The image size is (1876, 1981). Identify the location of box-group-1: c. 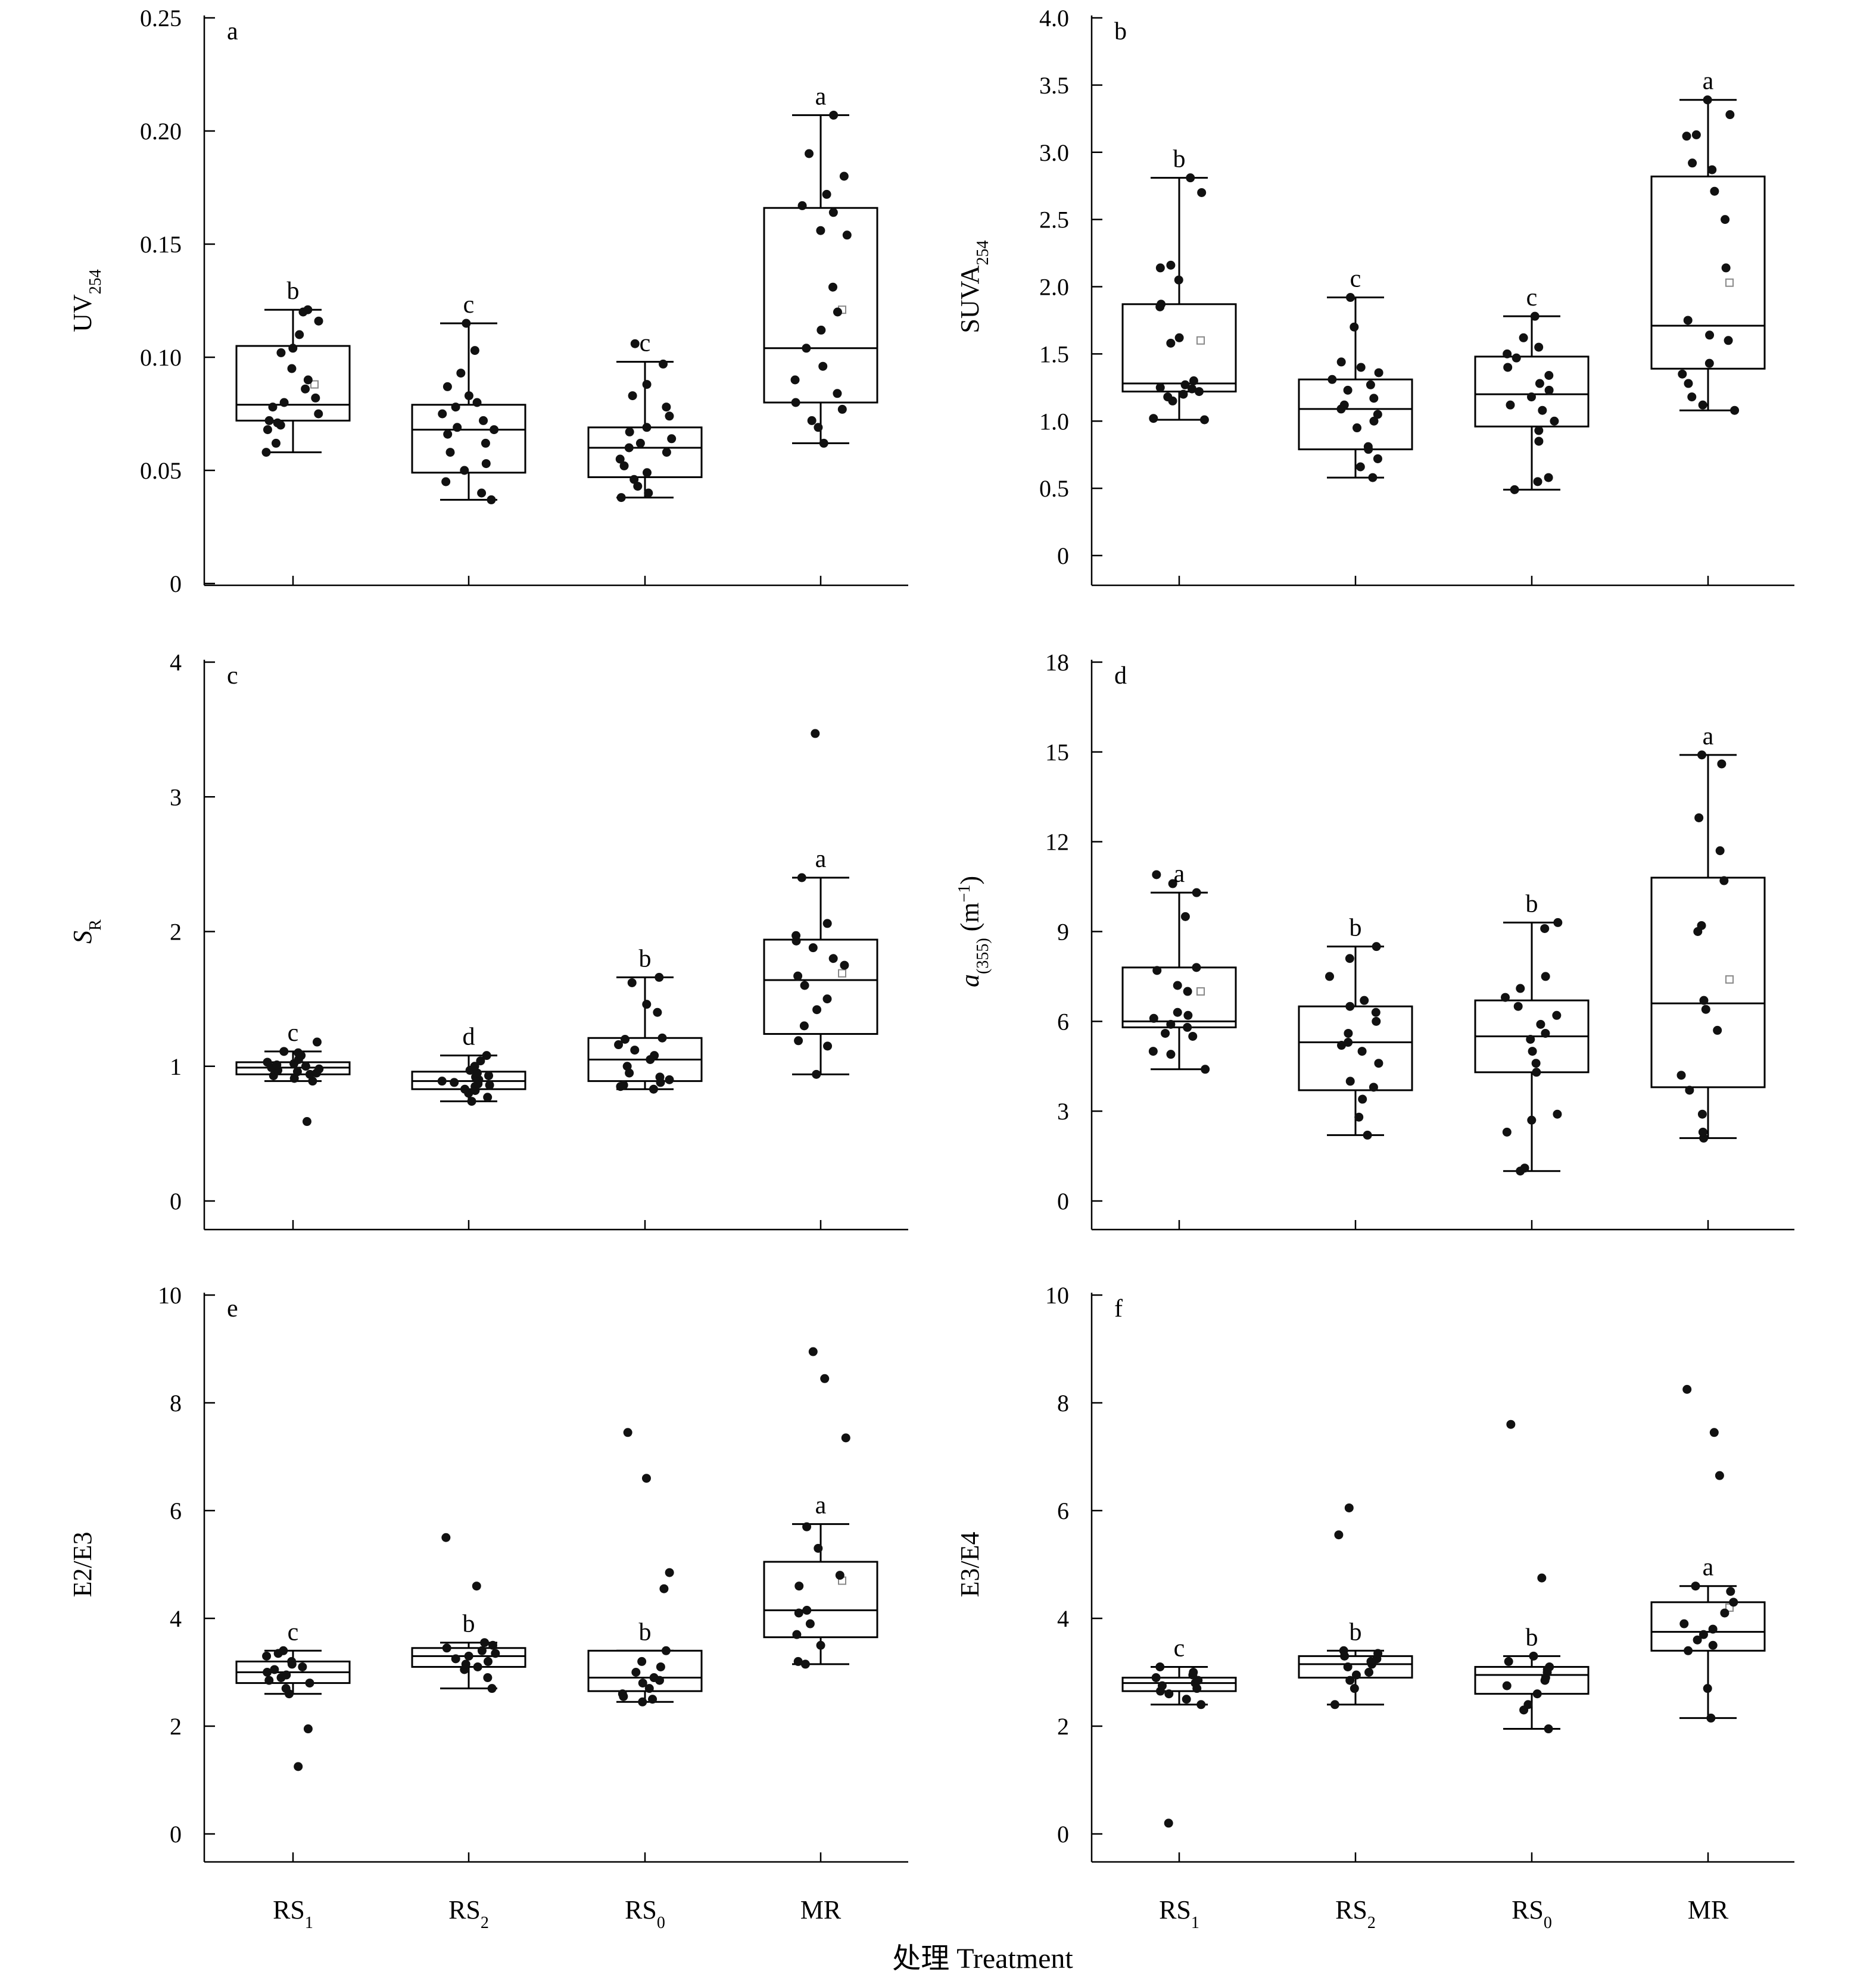
(293, 1073).